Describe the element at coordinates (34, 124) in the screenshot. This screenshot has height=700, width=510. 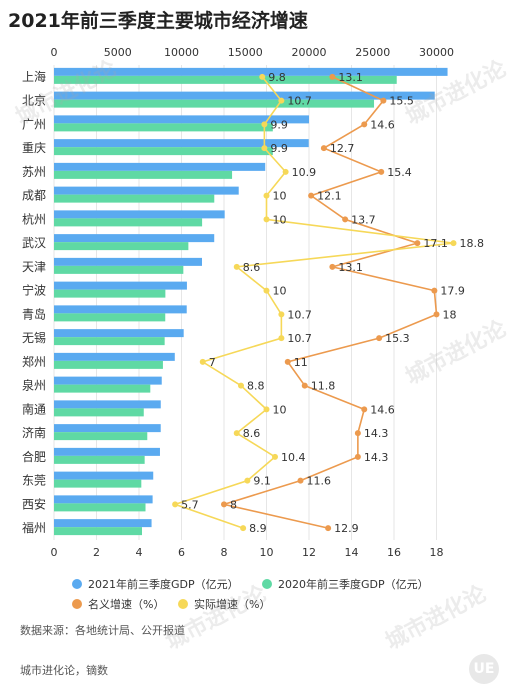
I see `city-label: 广州` at that location.